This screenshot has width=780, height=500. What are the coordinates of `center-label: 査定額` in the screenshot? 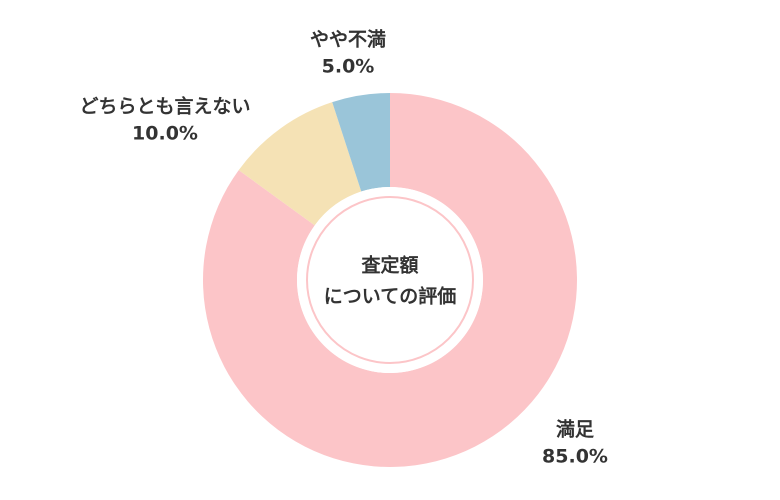 It's located at (389, 265).